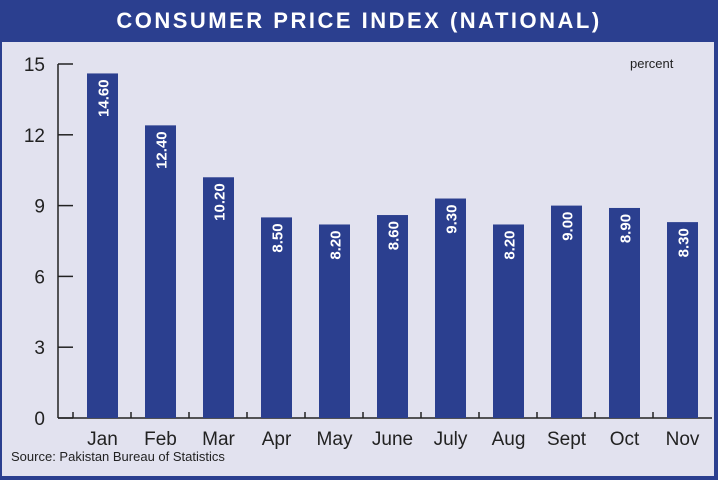 The image size is (718, 480). I want to click on bar-july, so click(450, 308).